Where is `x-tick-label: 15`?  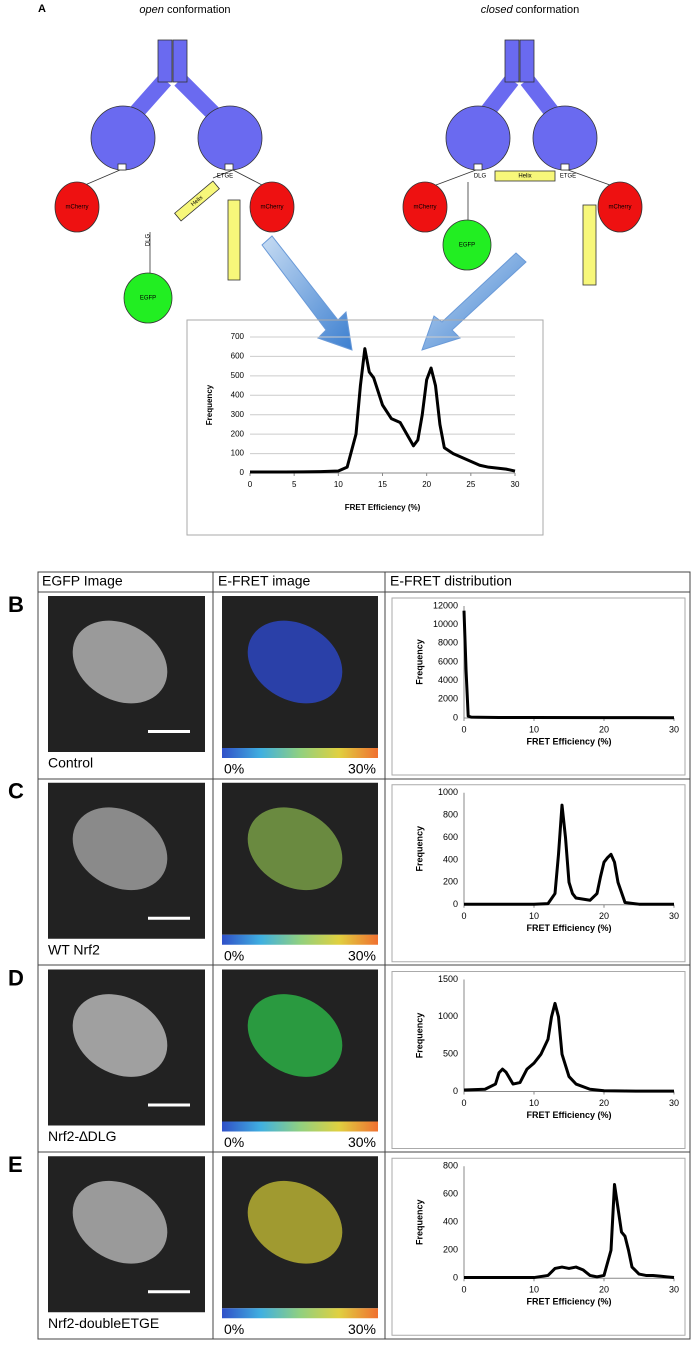 x-tick-label: 15 is located at coordinates (382, 484).